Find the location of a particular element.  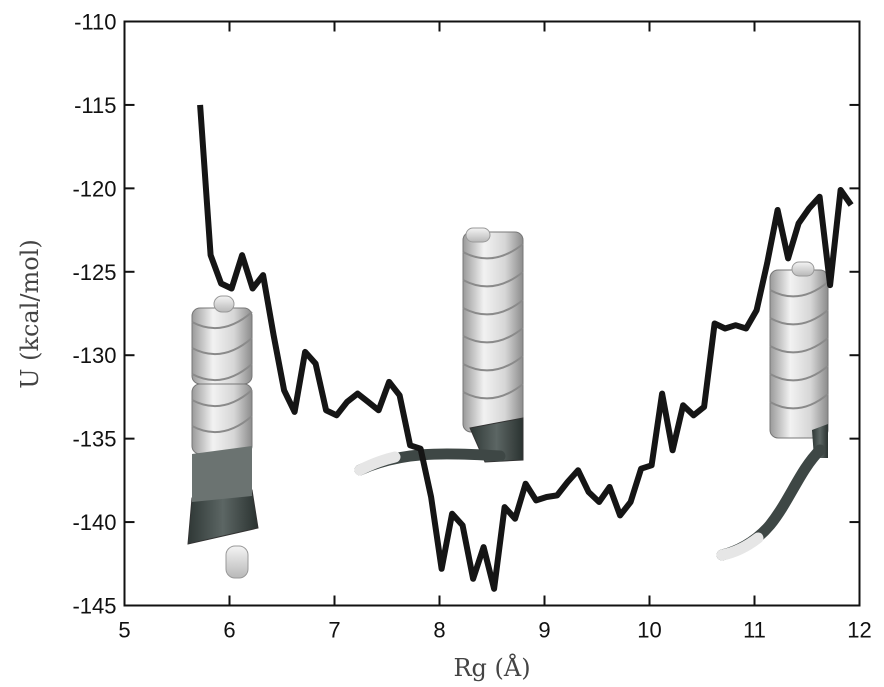

y-tick-label: -135 is located at coordinates (94, 439).